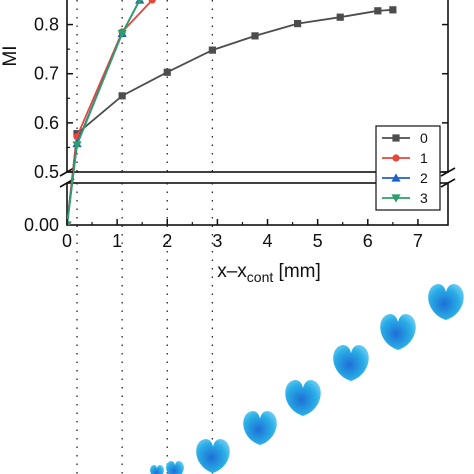 The width and height of the screenshot is (474, 474). I want to click on legend-box, so click(408, 168).